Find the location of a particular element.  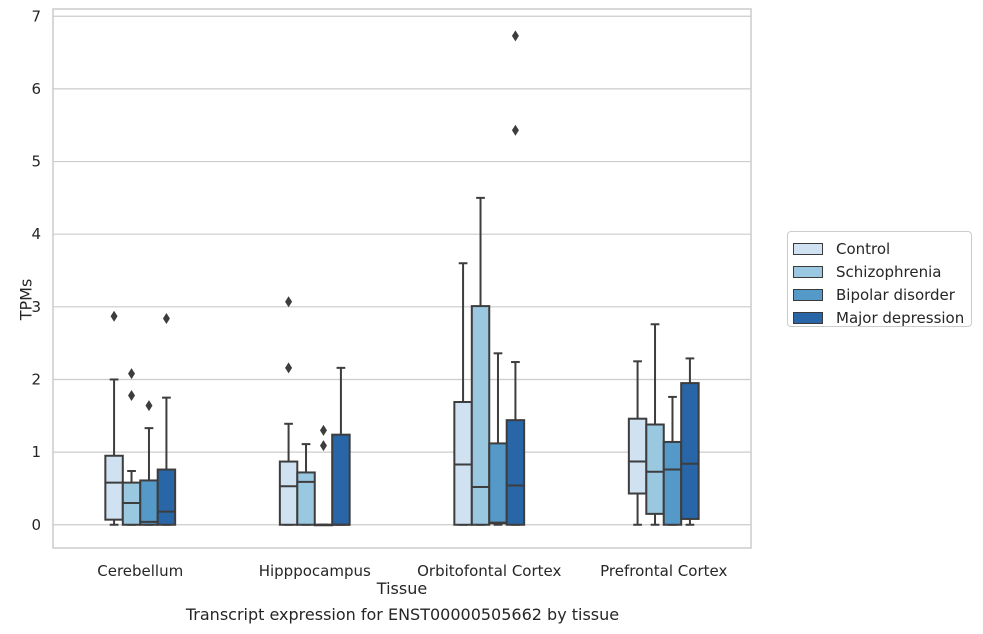

y-tick-label: 5 is located at coordinates (36, 162).